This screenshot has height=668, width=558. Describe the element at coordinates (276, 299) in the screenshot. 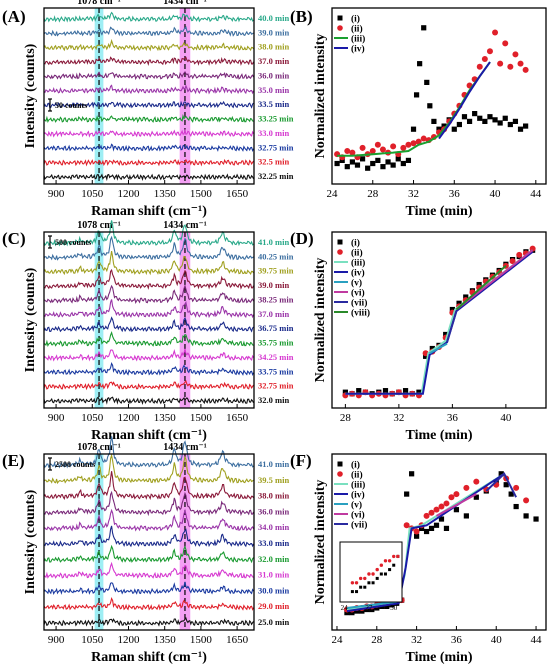

I see `series-label: 38.25 min` at that location.